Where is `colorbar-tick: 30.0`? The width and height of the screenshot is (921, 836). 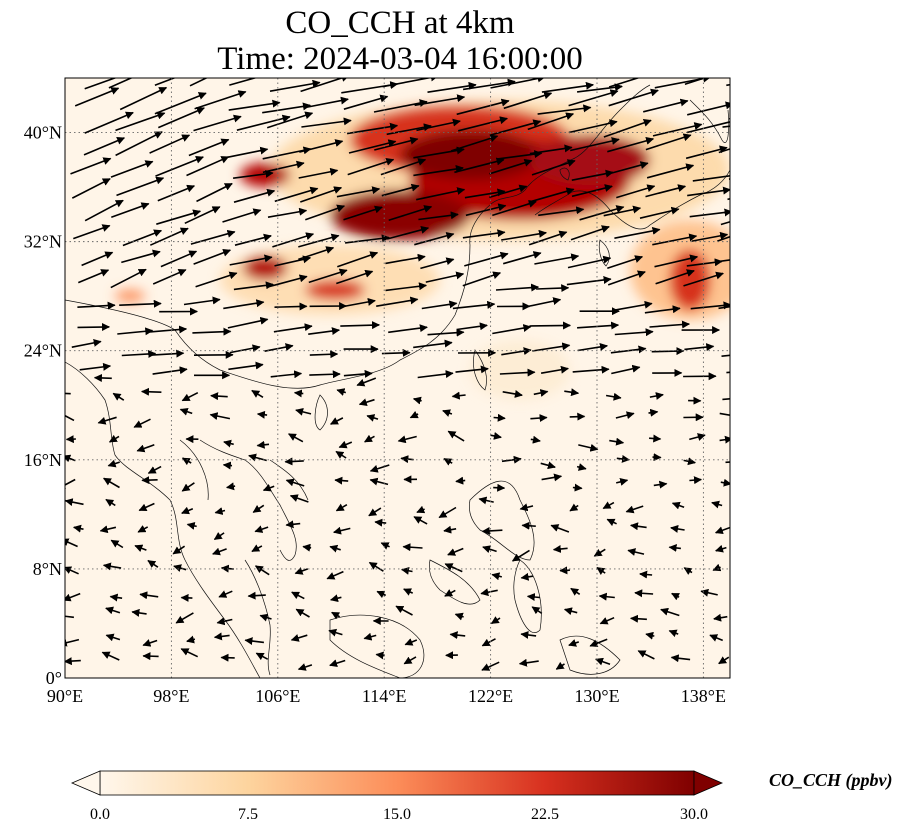
colorbar-tick: 30.0 is located at coordinates (694, 814).